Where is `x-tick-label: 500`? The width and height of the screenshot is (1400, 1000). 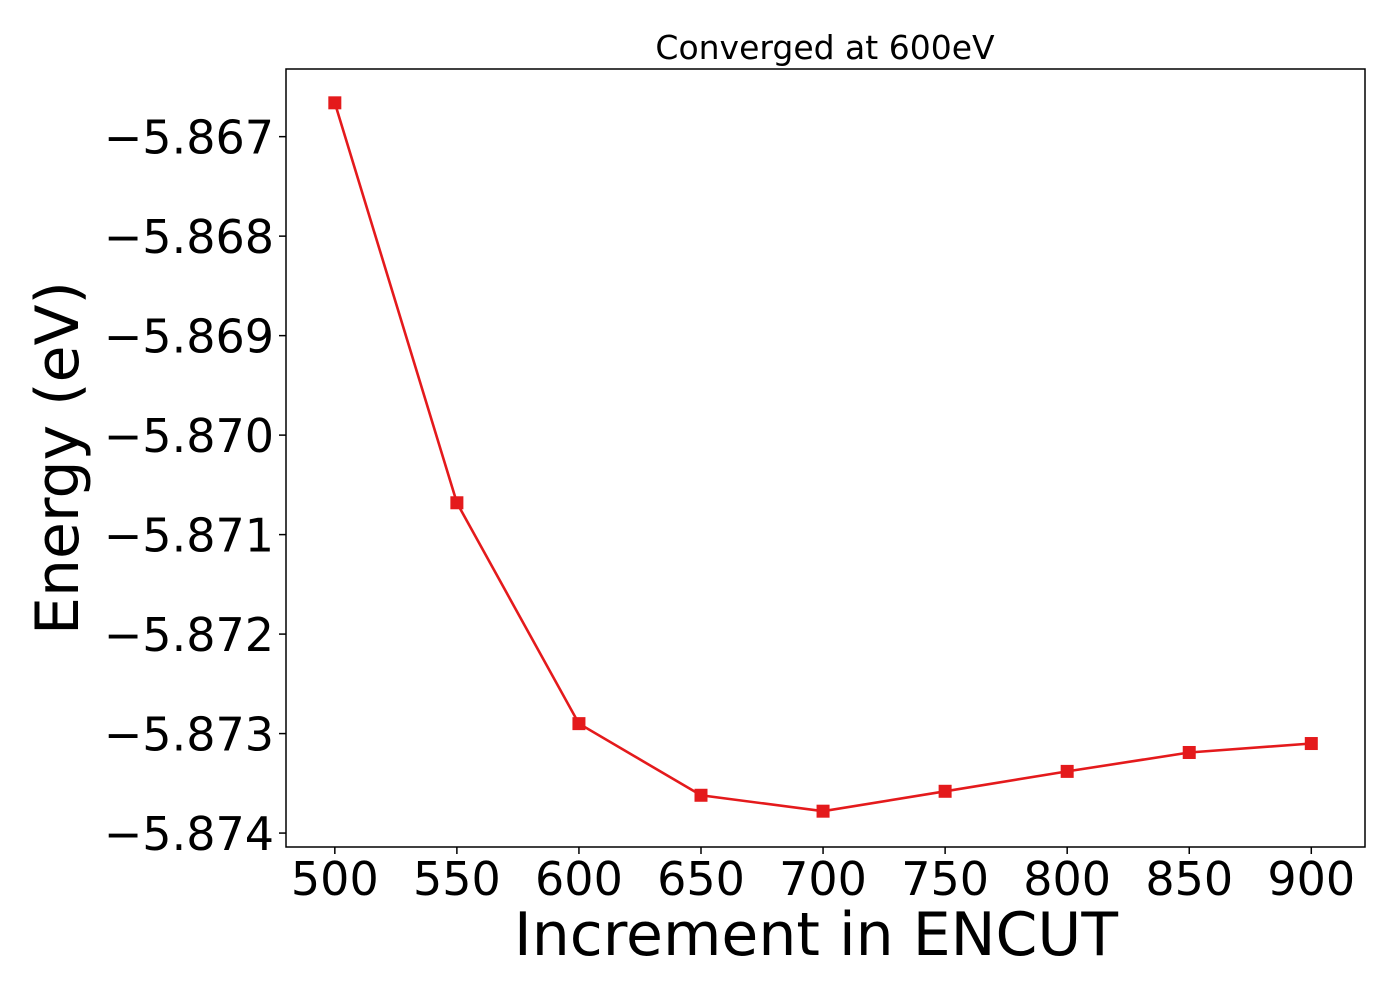 x-tick-label: 500 is located at coordinates (335, 879).